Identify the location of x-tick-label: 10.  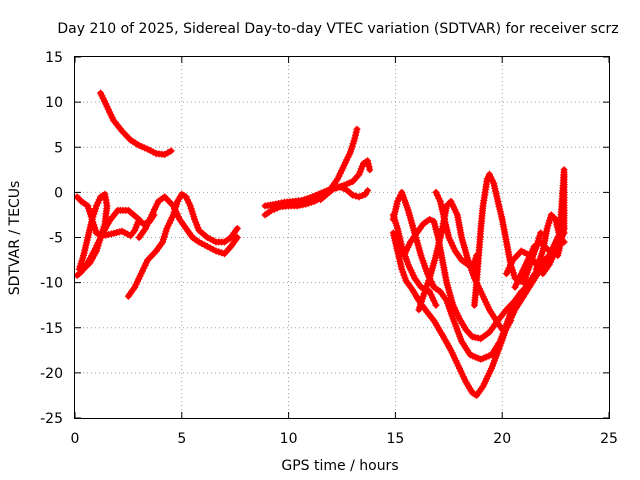
(289, 439).